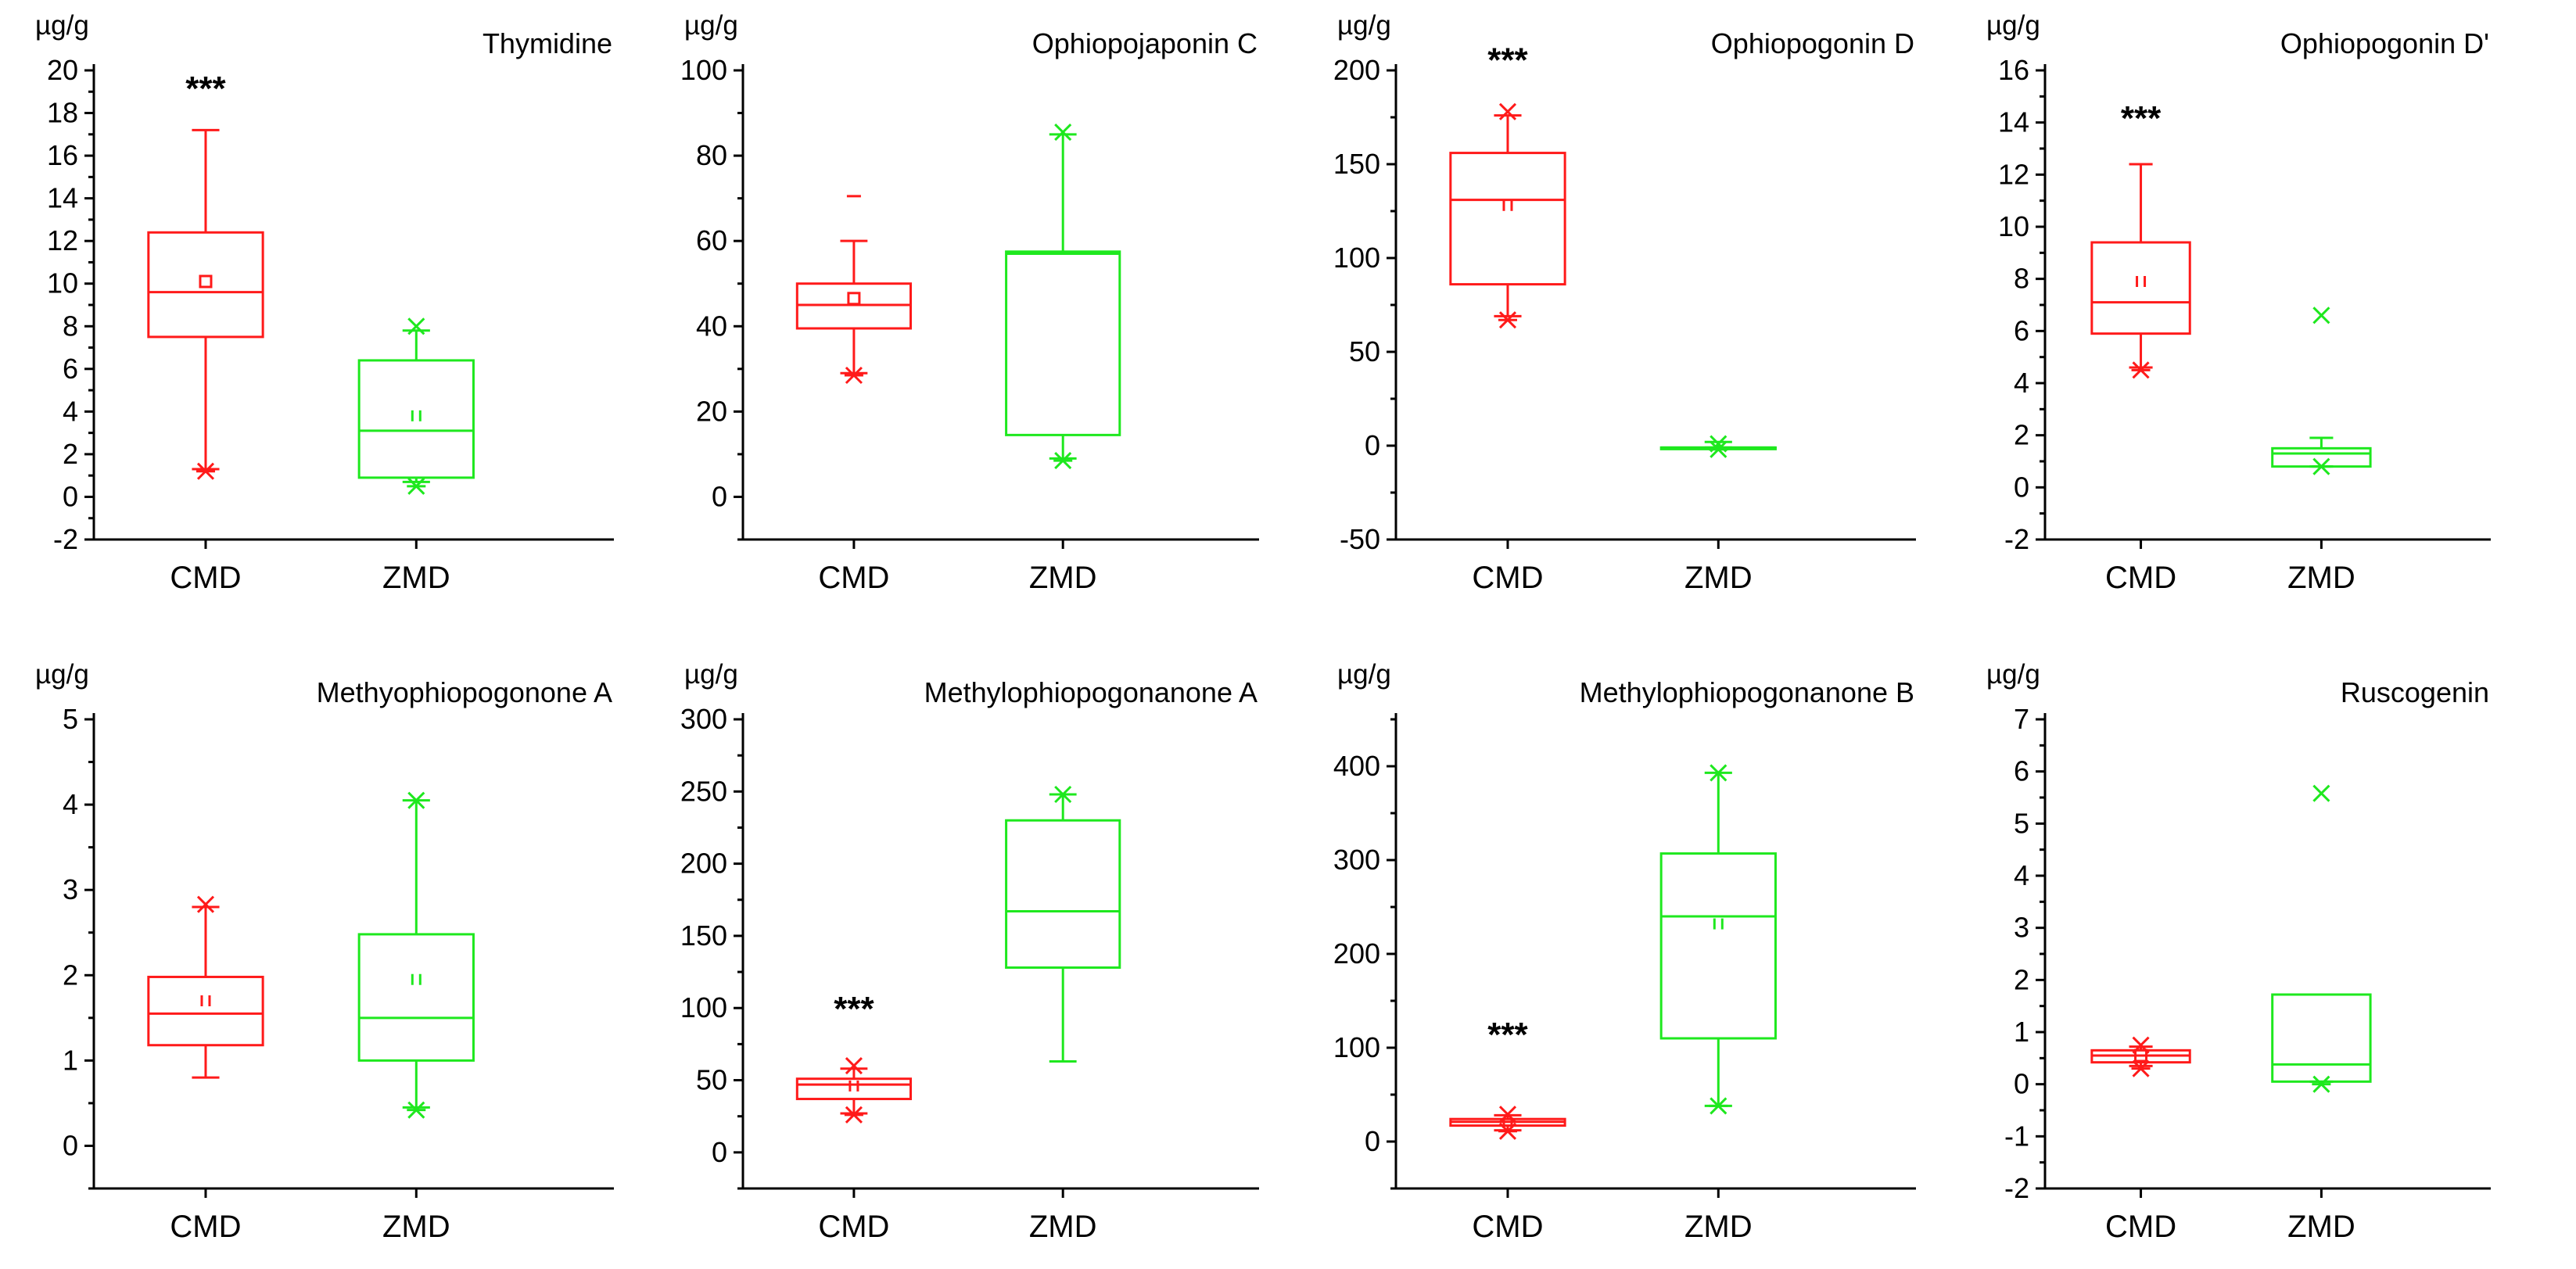 The width and height of the screenshot is (2576, 1269). What do you see at coordinates (62, 155) in the screenshot?
I see `y-tick-label: 16` at bounding box center [62, 155].